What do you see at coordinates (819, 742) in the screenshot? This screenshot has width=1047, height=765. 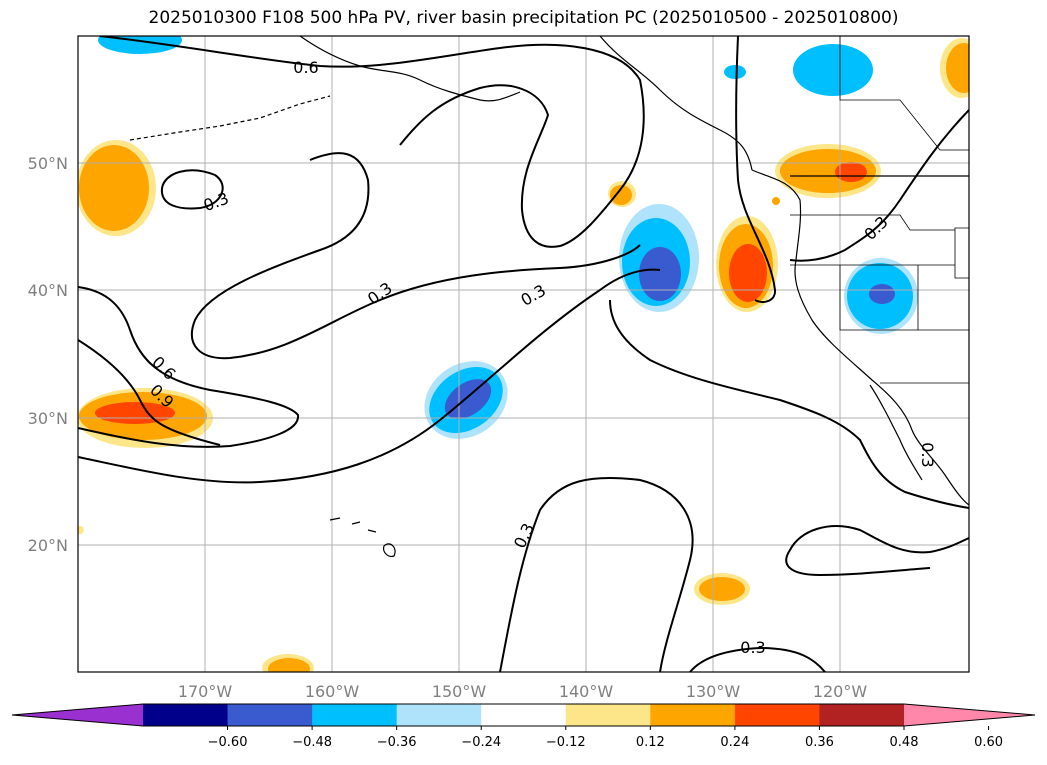 I see `colorbar-tick-label: 0.36` at bounding box center [819, 742].